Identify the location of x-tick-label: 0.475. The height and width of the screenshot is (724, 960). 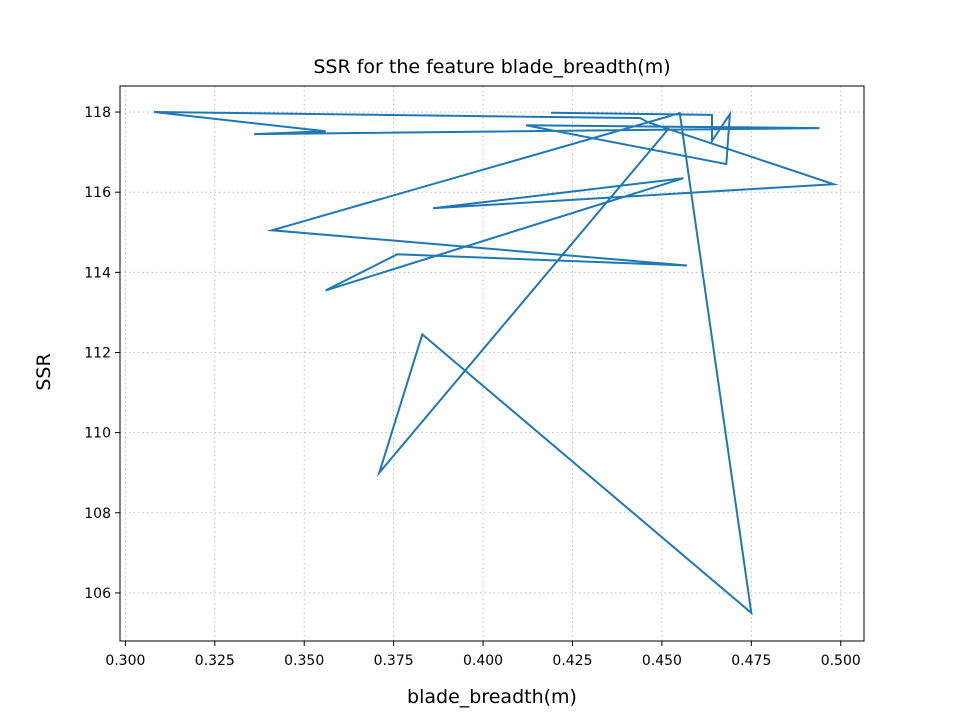
(751, 661).